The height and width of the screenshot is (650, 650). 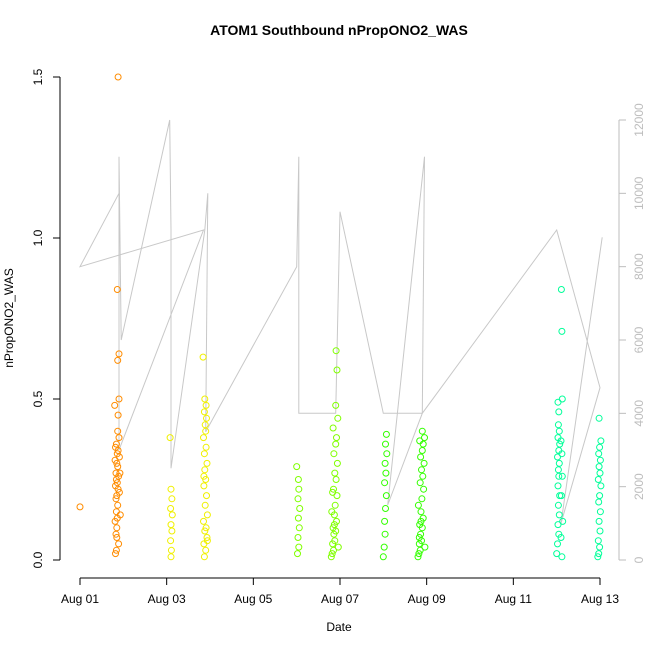 I want to click on x-tick-label: Aug 13, so click(x=600, y=599).